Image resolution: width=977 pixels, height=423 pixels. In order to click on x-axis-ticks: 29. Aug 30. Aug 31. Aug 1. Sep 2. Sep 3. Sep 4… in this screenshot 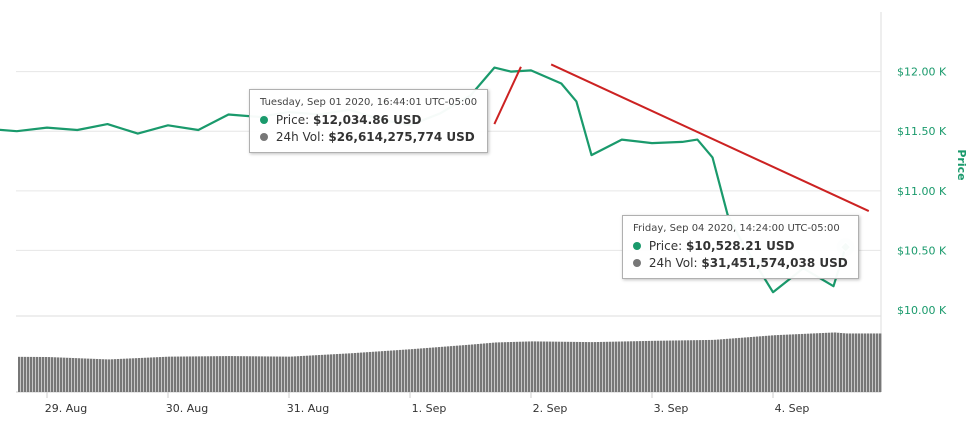, I will do `click(427, 403)`.